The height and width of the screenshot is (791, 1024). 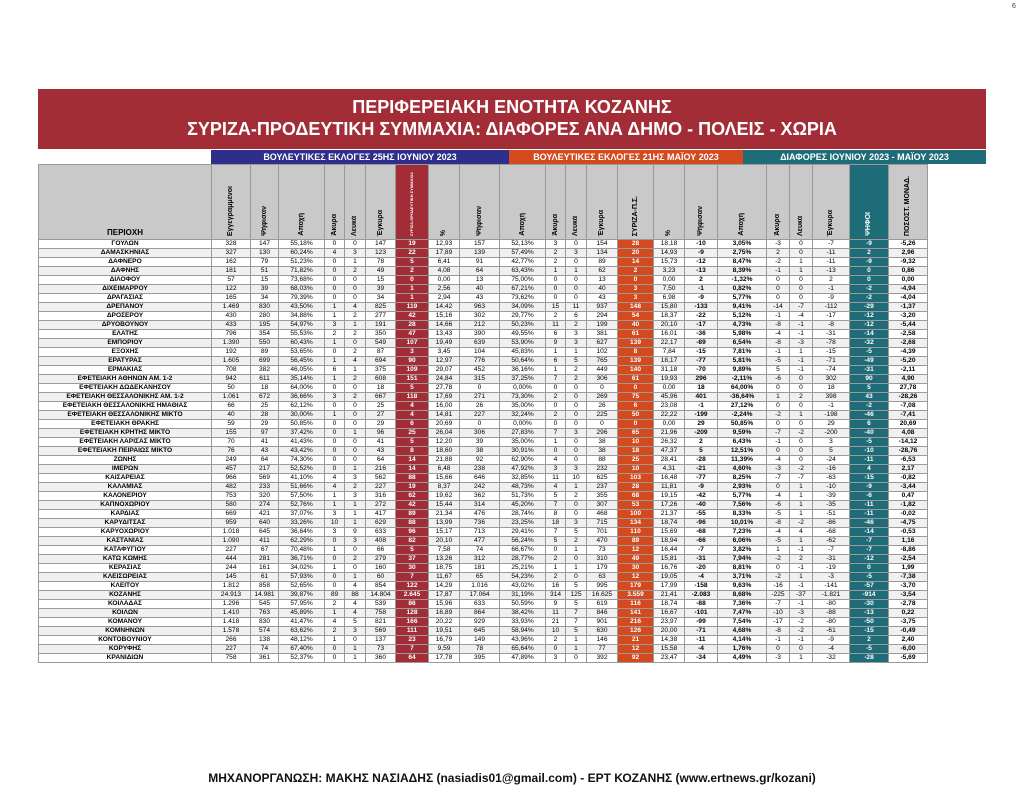 What do you see at coordinates (444, 541) in the screenshot?
I see `value-cell: 20,10` at bounding box center [444, 541].